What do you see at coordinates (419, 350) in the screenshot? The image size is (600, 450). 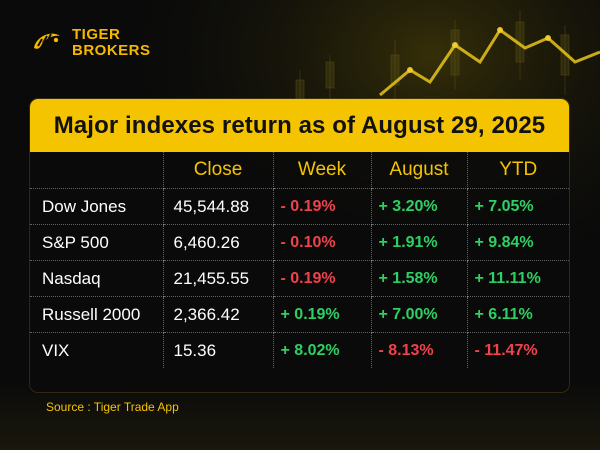 I see `august-return: - 8.13%` at bounding box center [419, 350].